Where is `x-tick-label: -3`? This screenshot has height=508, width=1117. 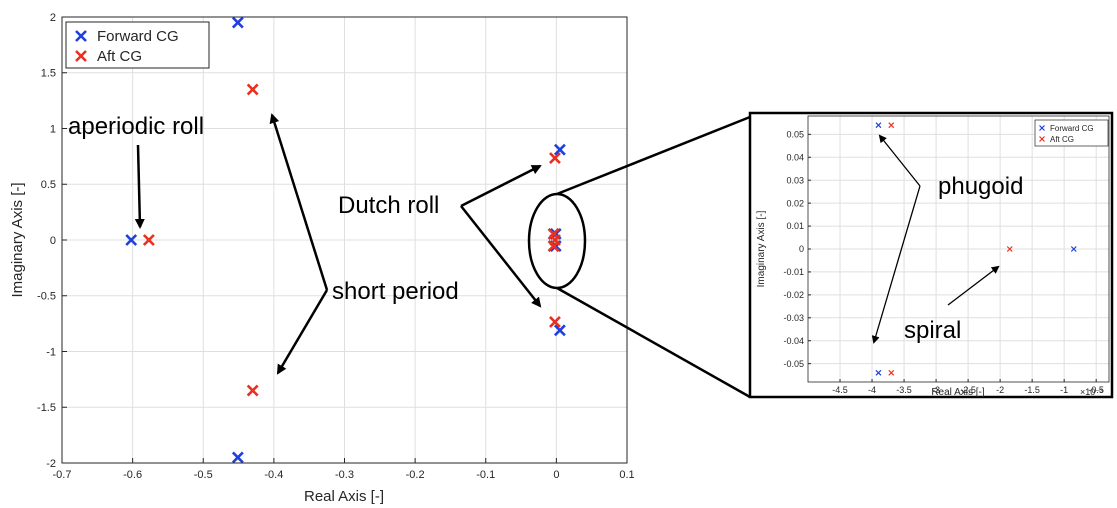
x-tick-label: -3 is located at coordinates (936, 390).